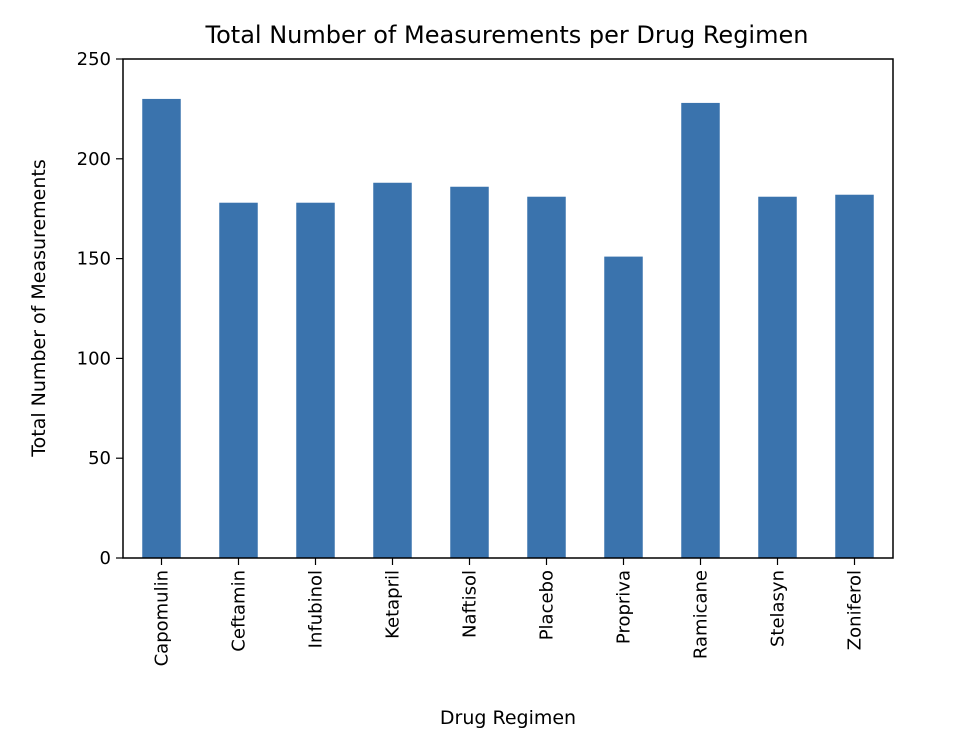 The image size is (968, 748). Describe the element at coordinates (547, 605) in the screenshot. I see `x-tick-label: Placebo` at that location.